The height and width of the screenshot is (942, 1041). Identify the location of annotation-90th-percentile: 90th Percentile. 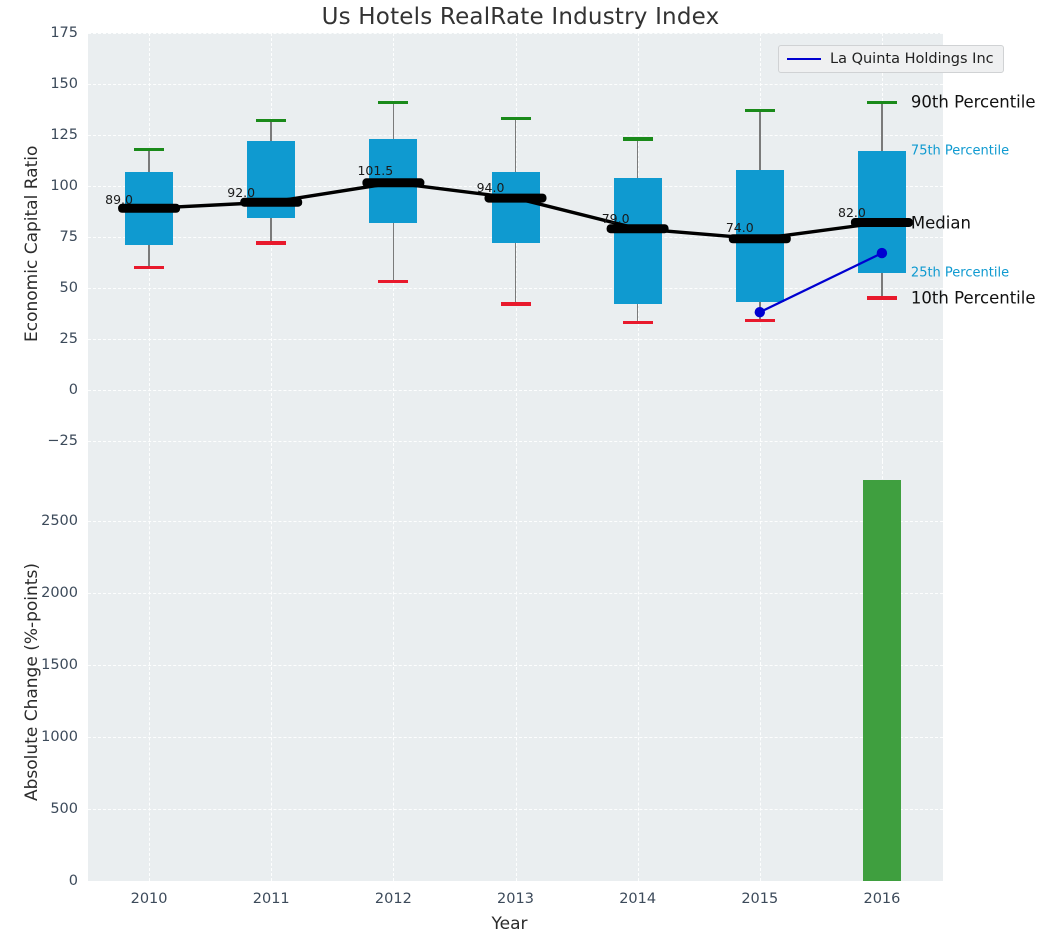
(973, 102).